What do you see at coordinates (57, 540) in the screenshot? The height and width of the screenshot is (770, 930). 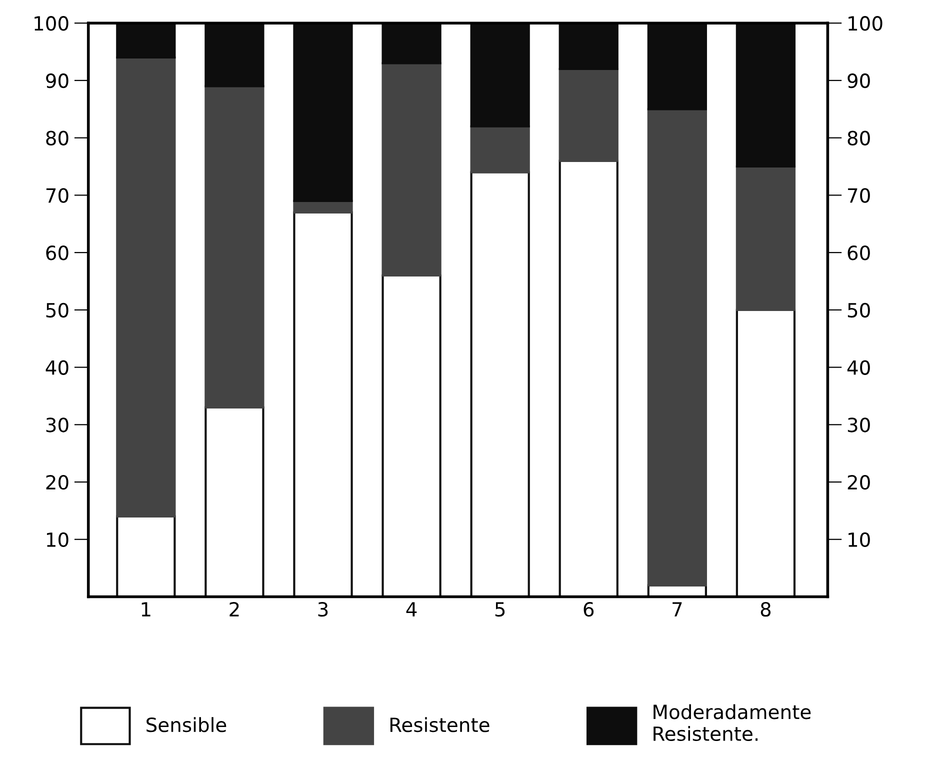 I see `y-tick-label: 10` at bounding box center [57, 540].